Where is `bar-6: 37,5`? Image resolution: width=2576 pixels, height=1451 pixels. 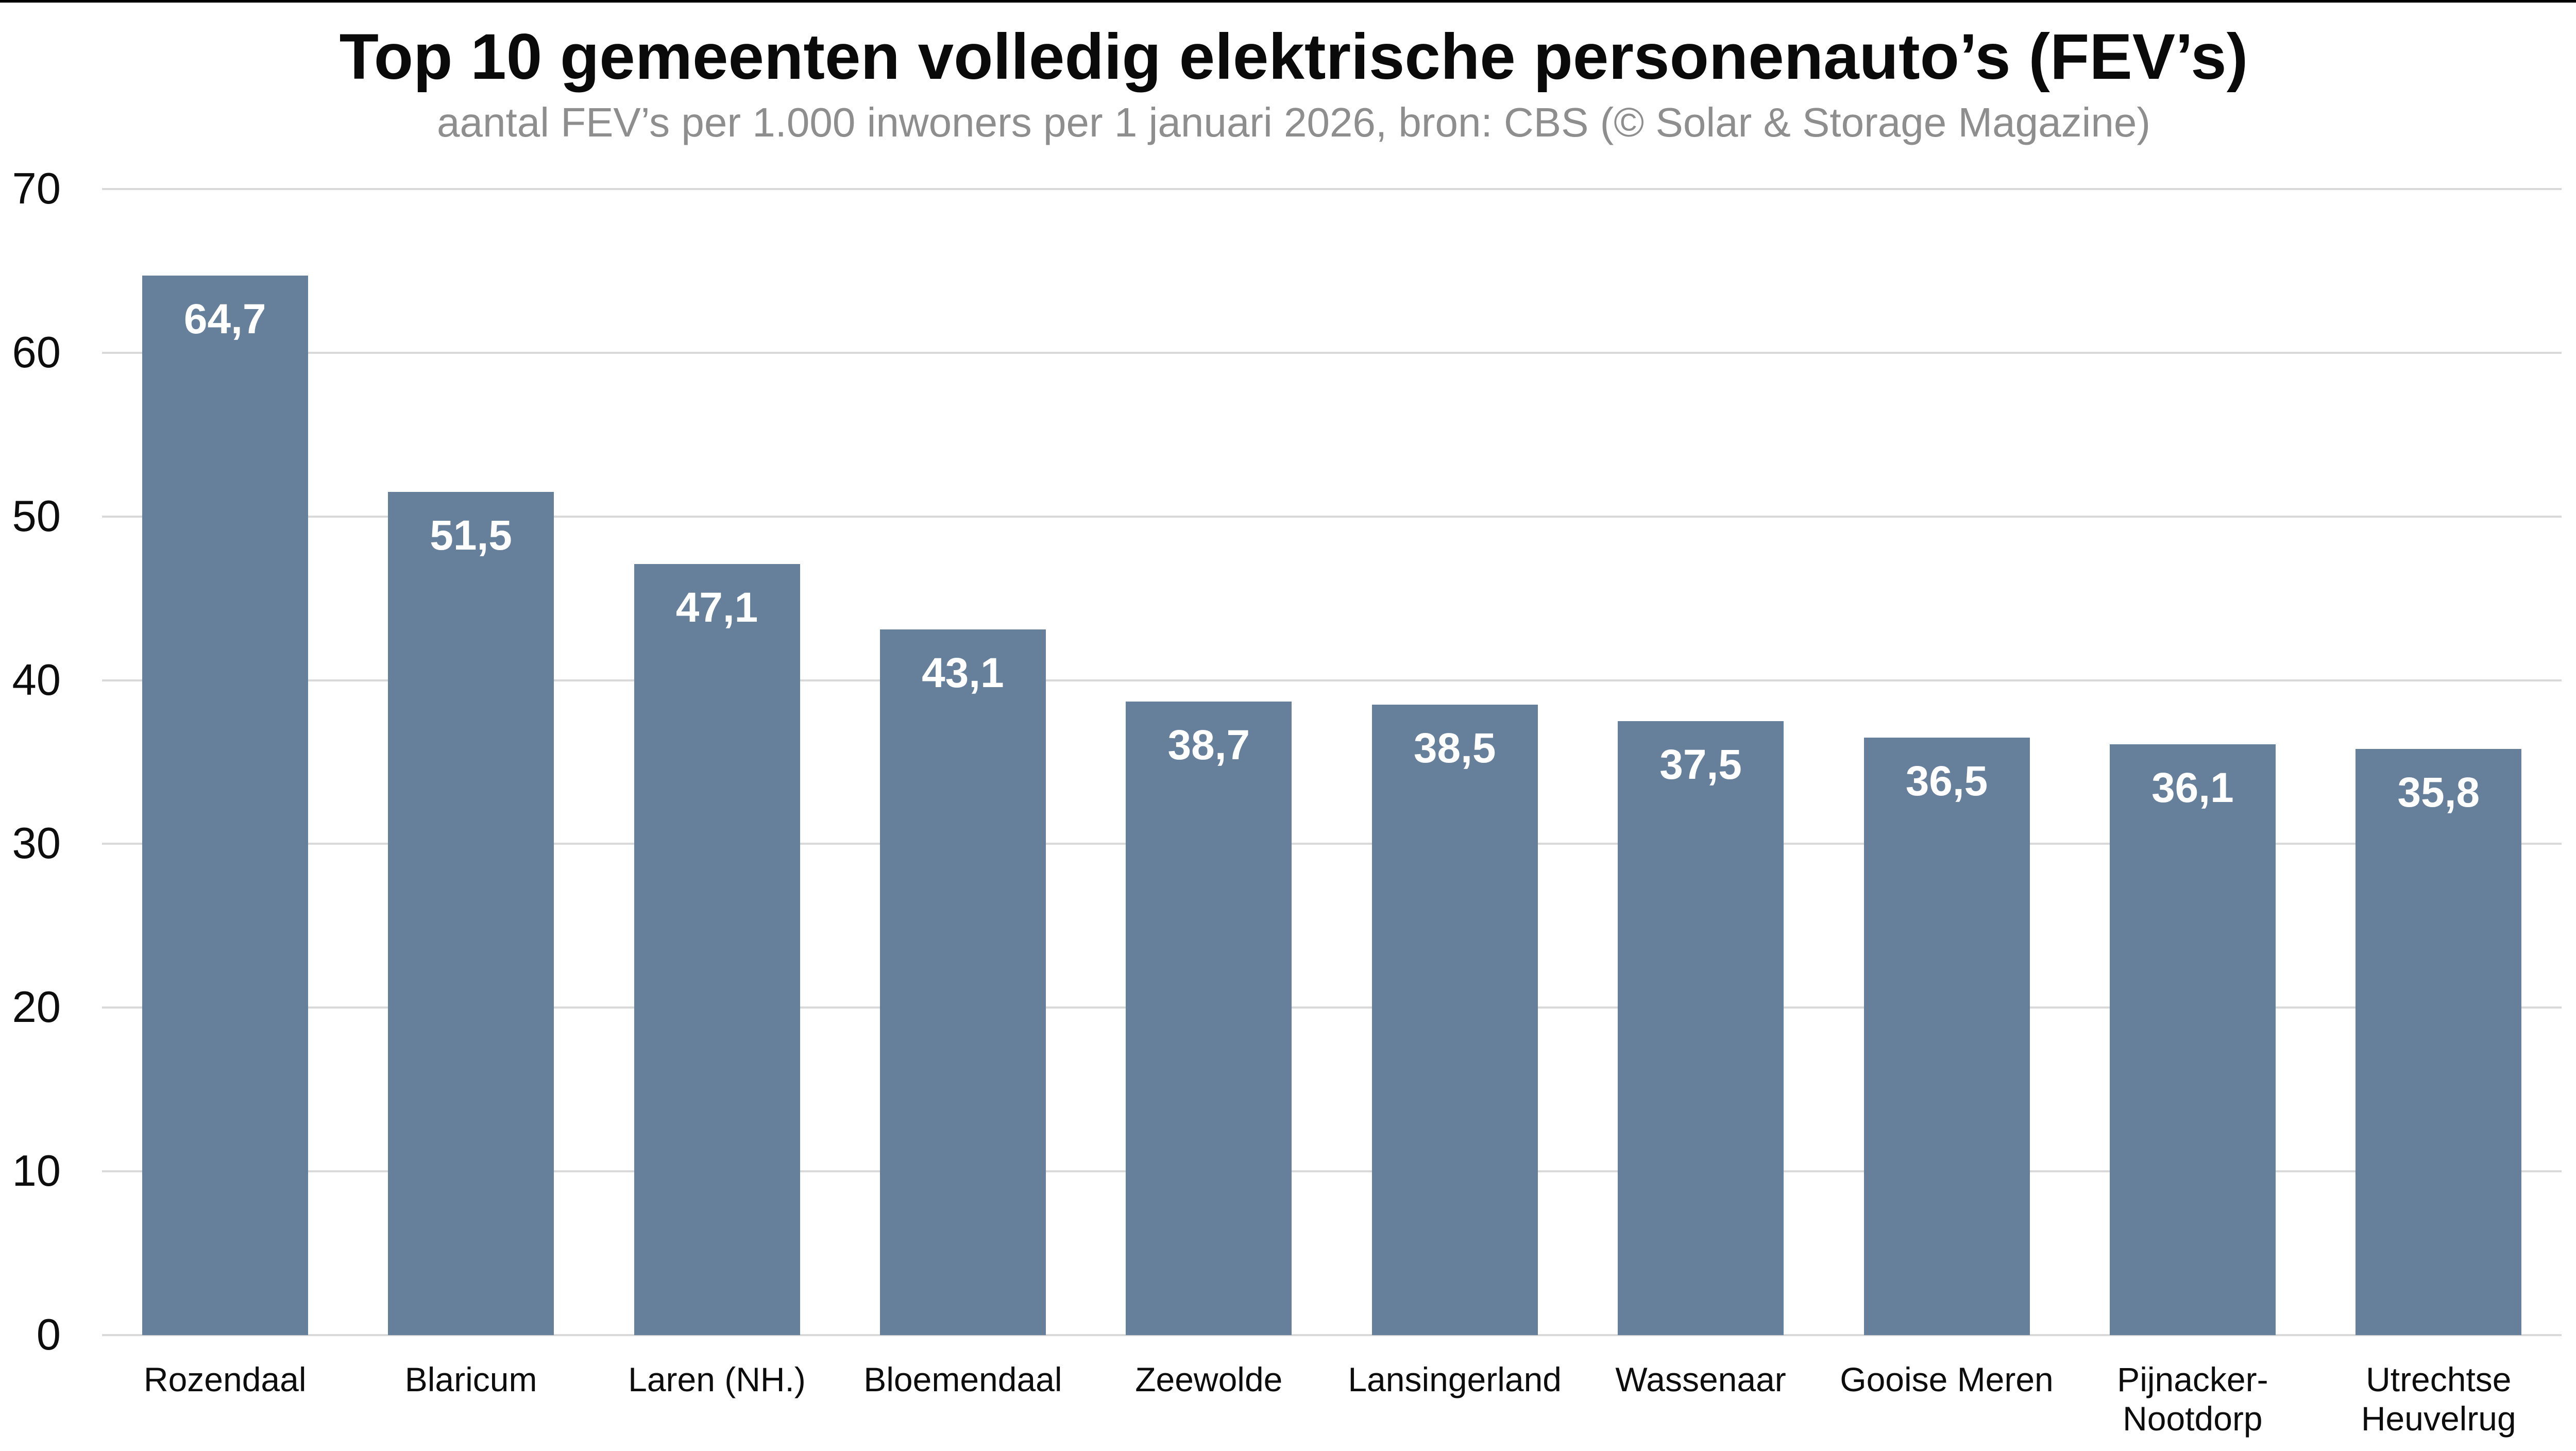 bar-6: 37,5 is located at coordinates (1701, 1028).